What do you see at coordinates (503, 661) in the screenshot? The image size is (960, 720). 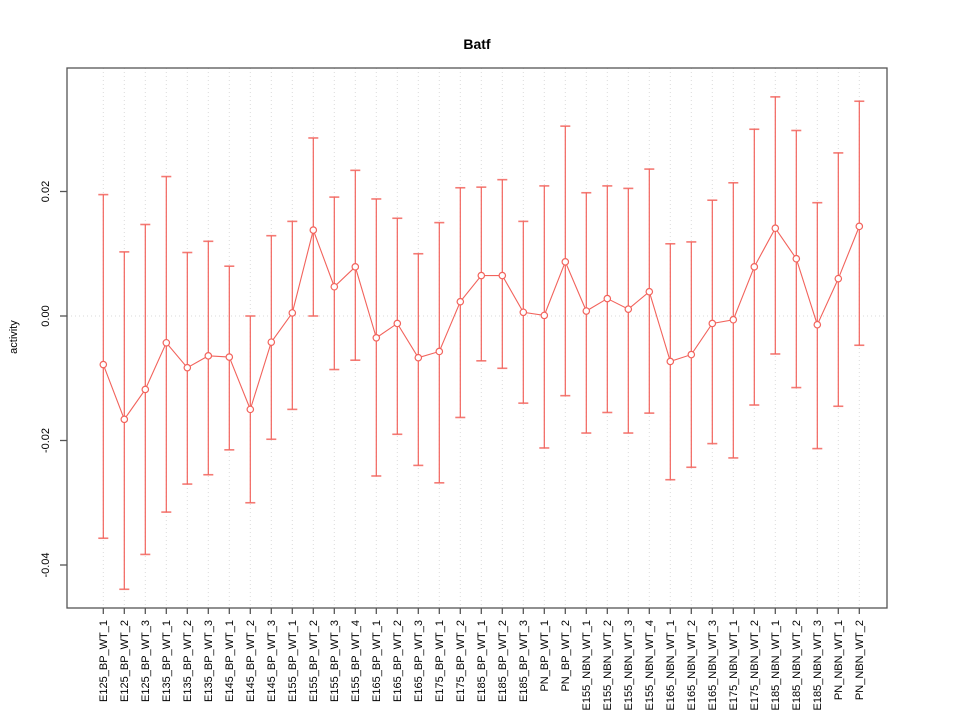 I see `x-tick-label: E185_BP_WT_2` at bounding box center [503, 661].